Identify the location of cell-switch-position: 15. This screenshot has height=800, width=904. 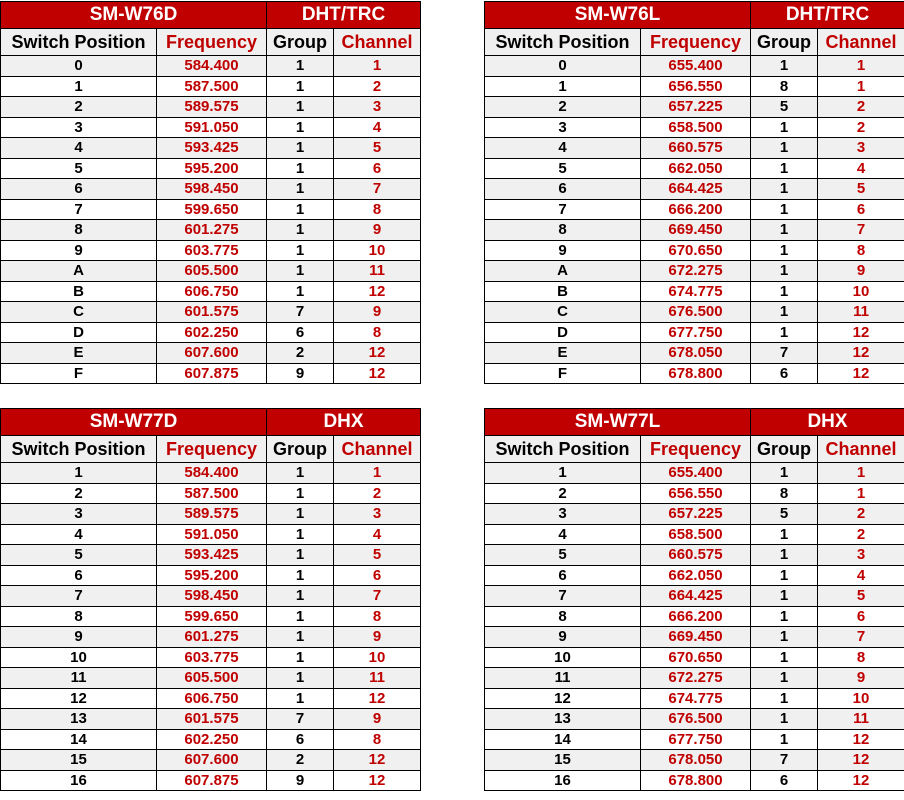
(78, 760).